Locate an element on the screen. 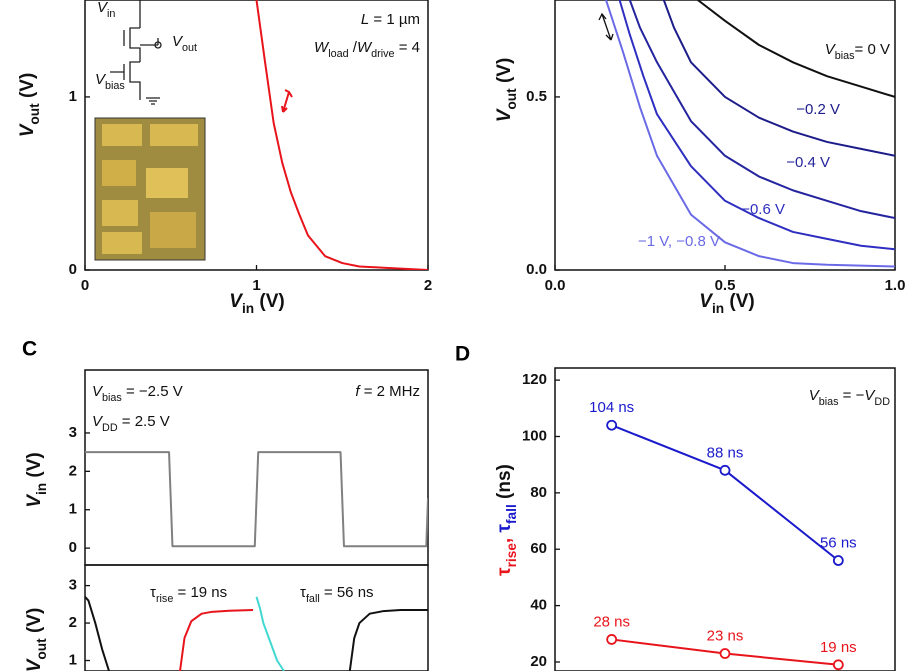  inset-label: Vin is located at coordinates (106, 10).